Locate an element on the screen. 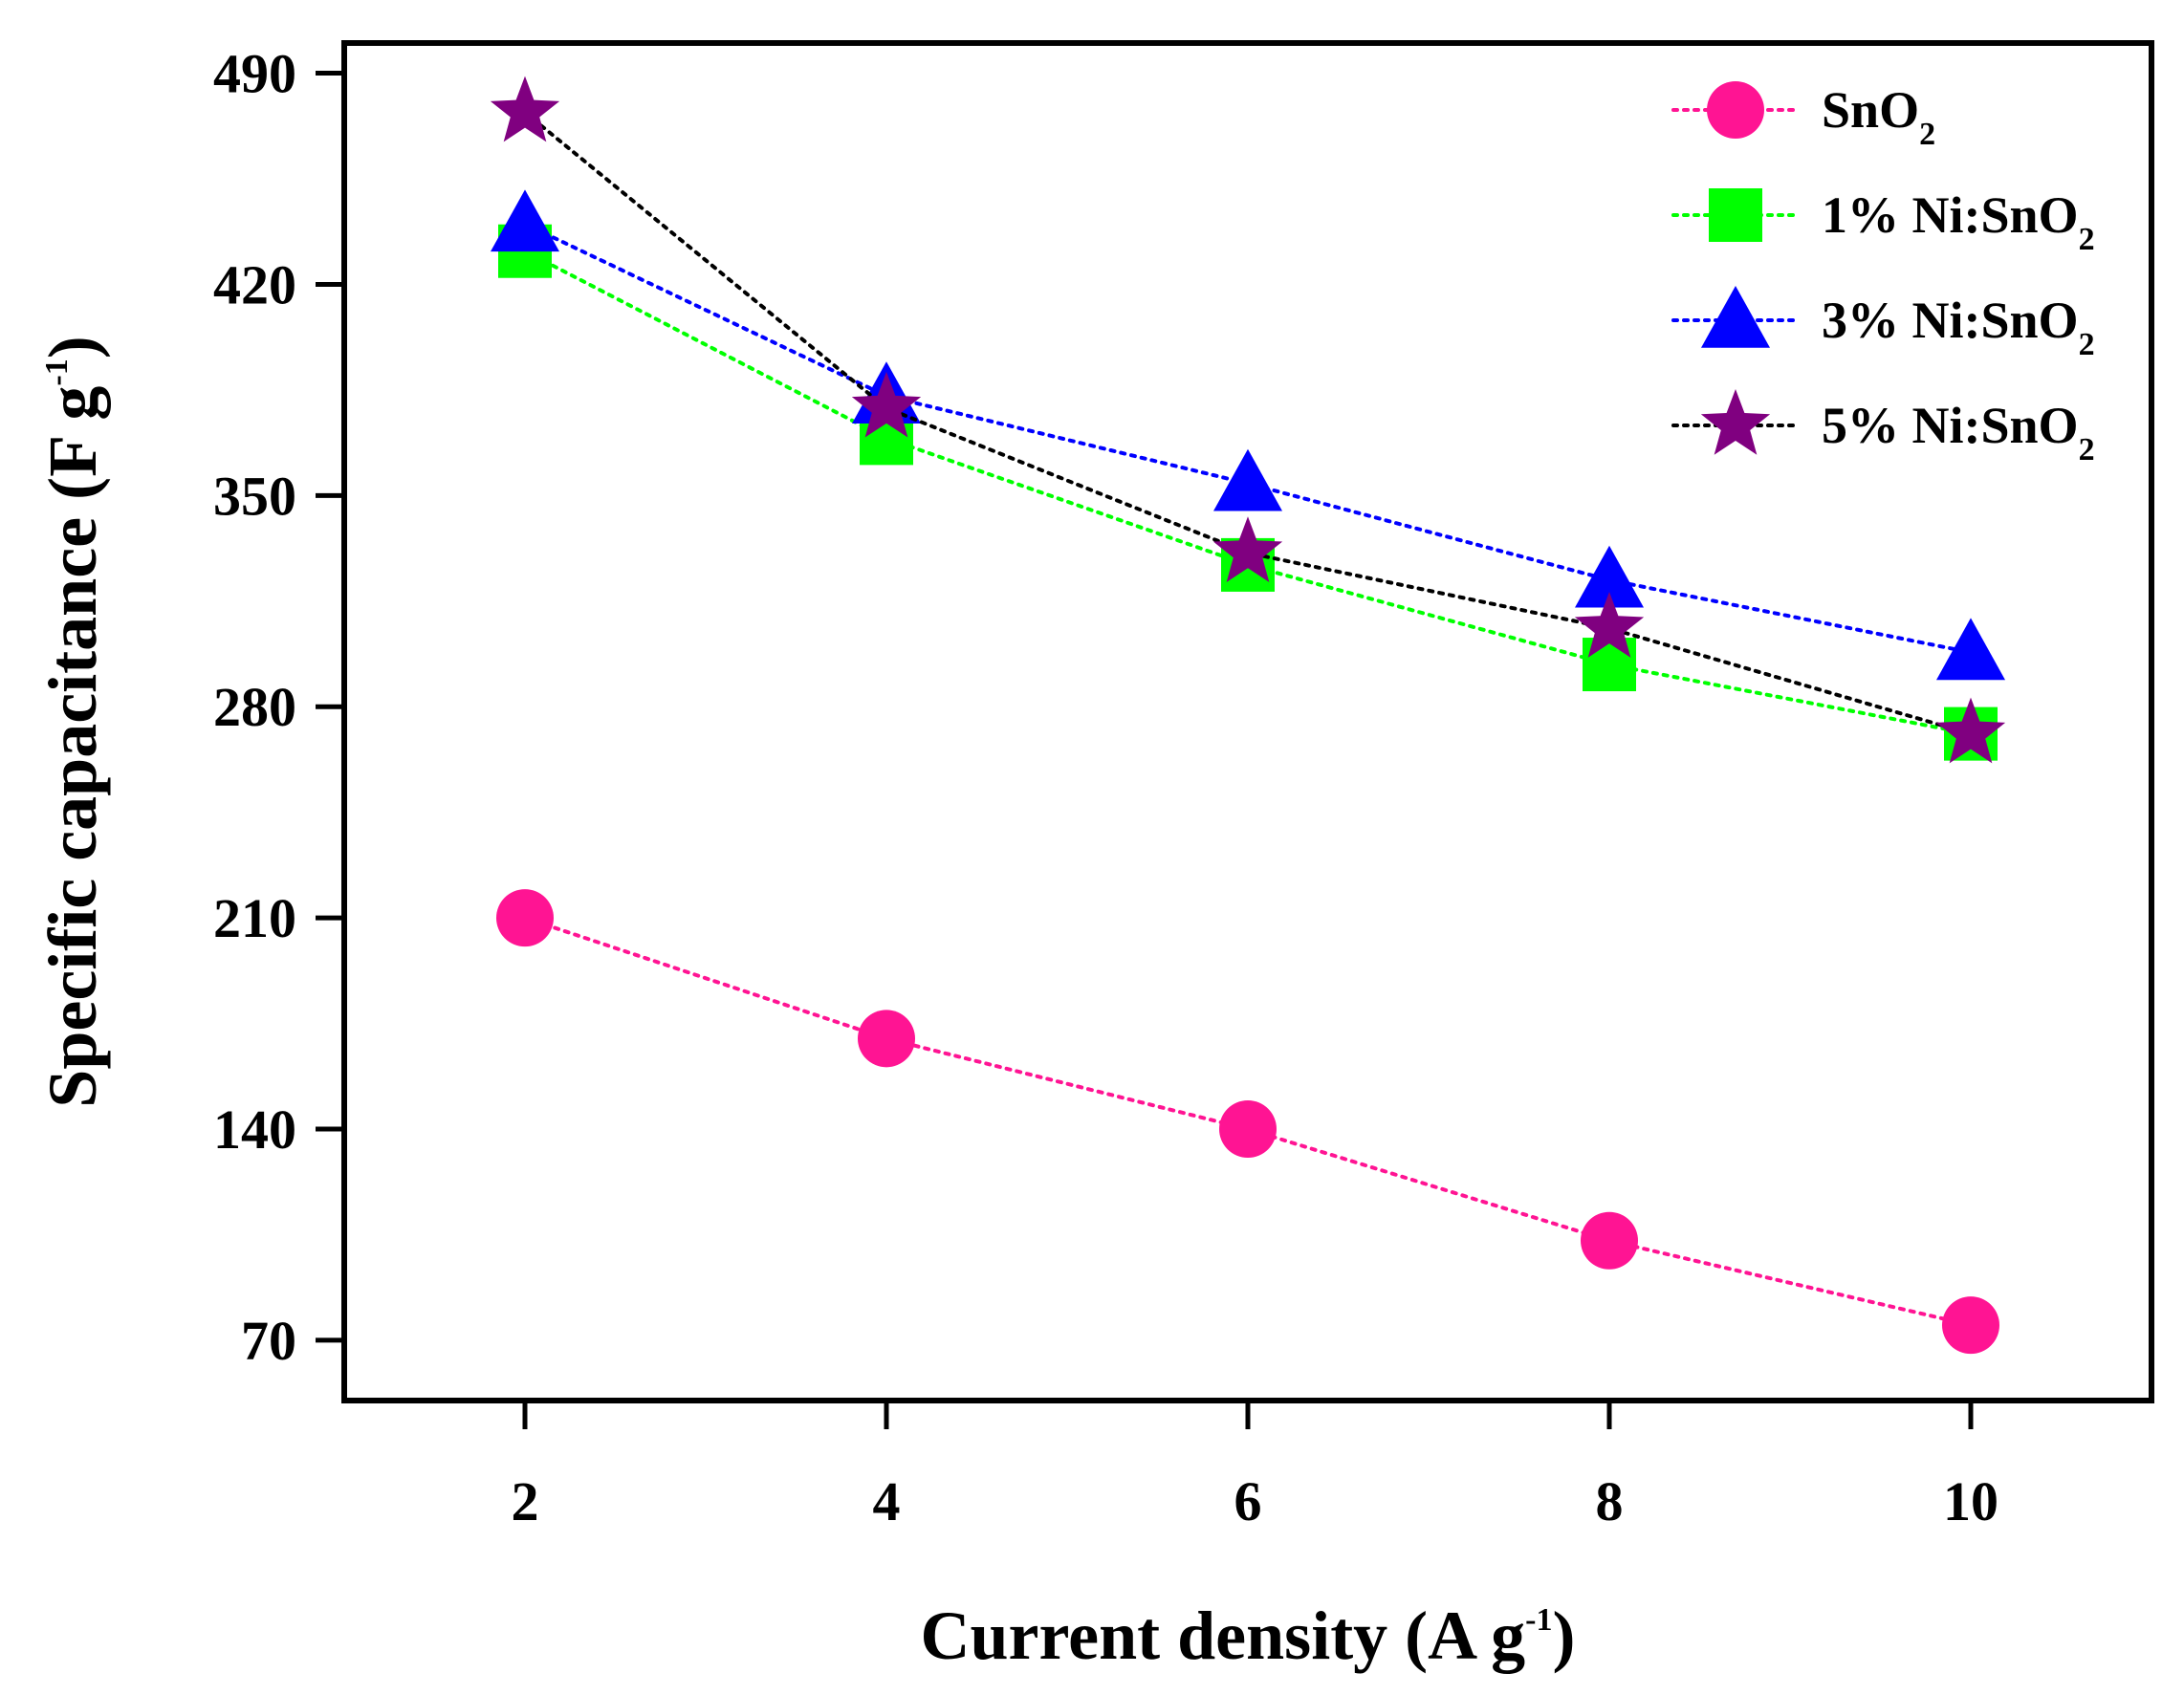 This screenshot has width=2184, height=1695. y-tick-label: 280 is located at coordinates (254, 707).